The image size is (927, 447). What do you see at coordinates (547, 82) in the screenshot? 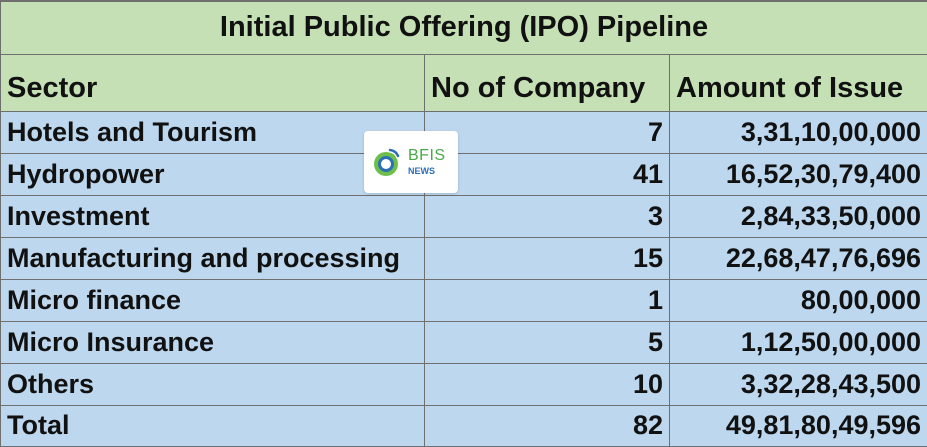
I see `header-no-of-company: No of Company` at bounding box center [547, 82].